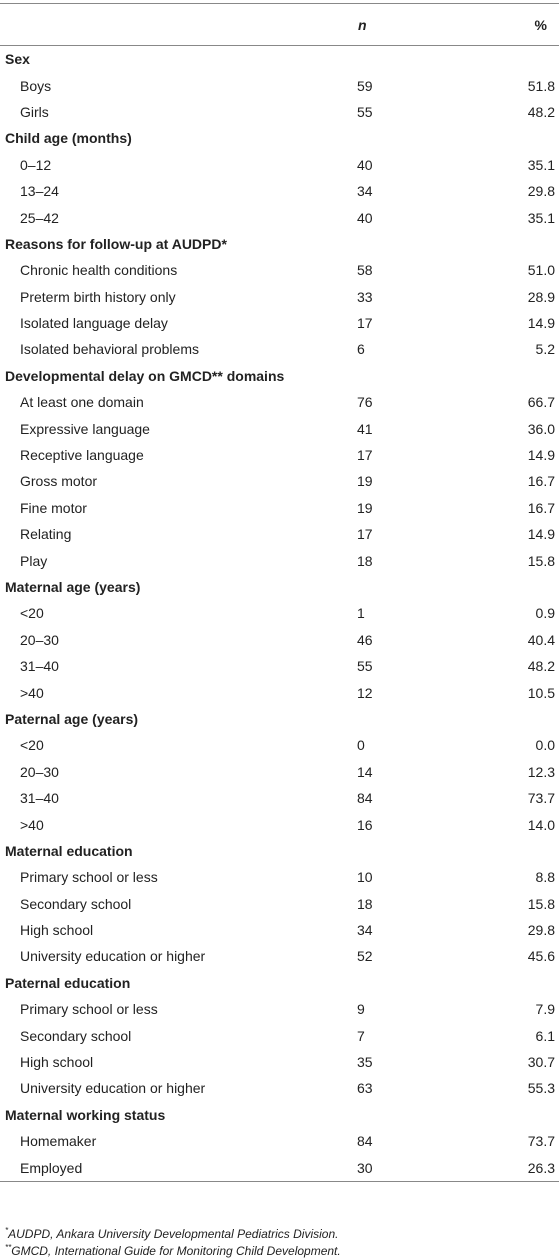  What do you see at coordinates (8, 1247) in the screenshot?
I see `footnote-marker: **` at bounding box center [8, 1247].